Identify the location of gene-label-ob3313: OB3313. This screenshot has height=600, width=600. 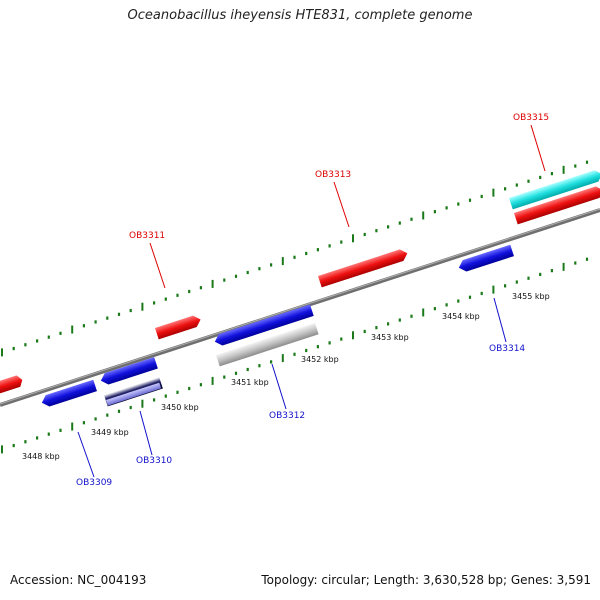
(333, 175).